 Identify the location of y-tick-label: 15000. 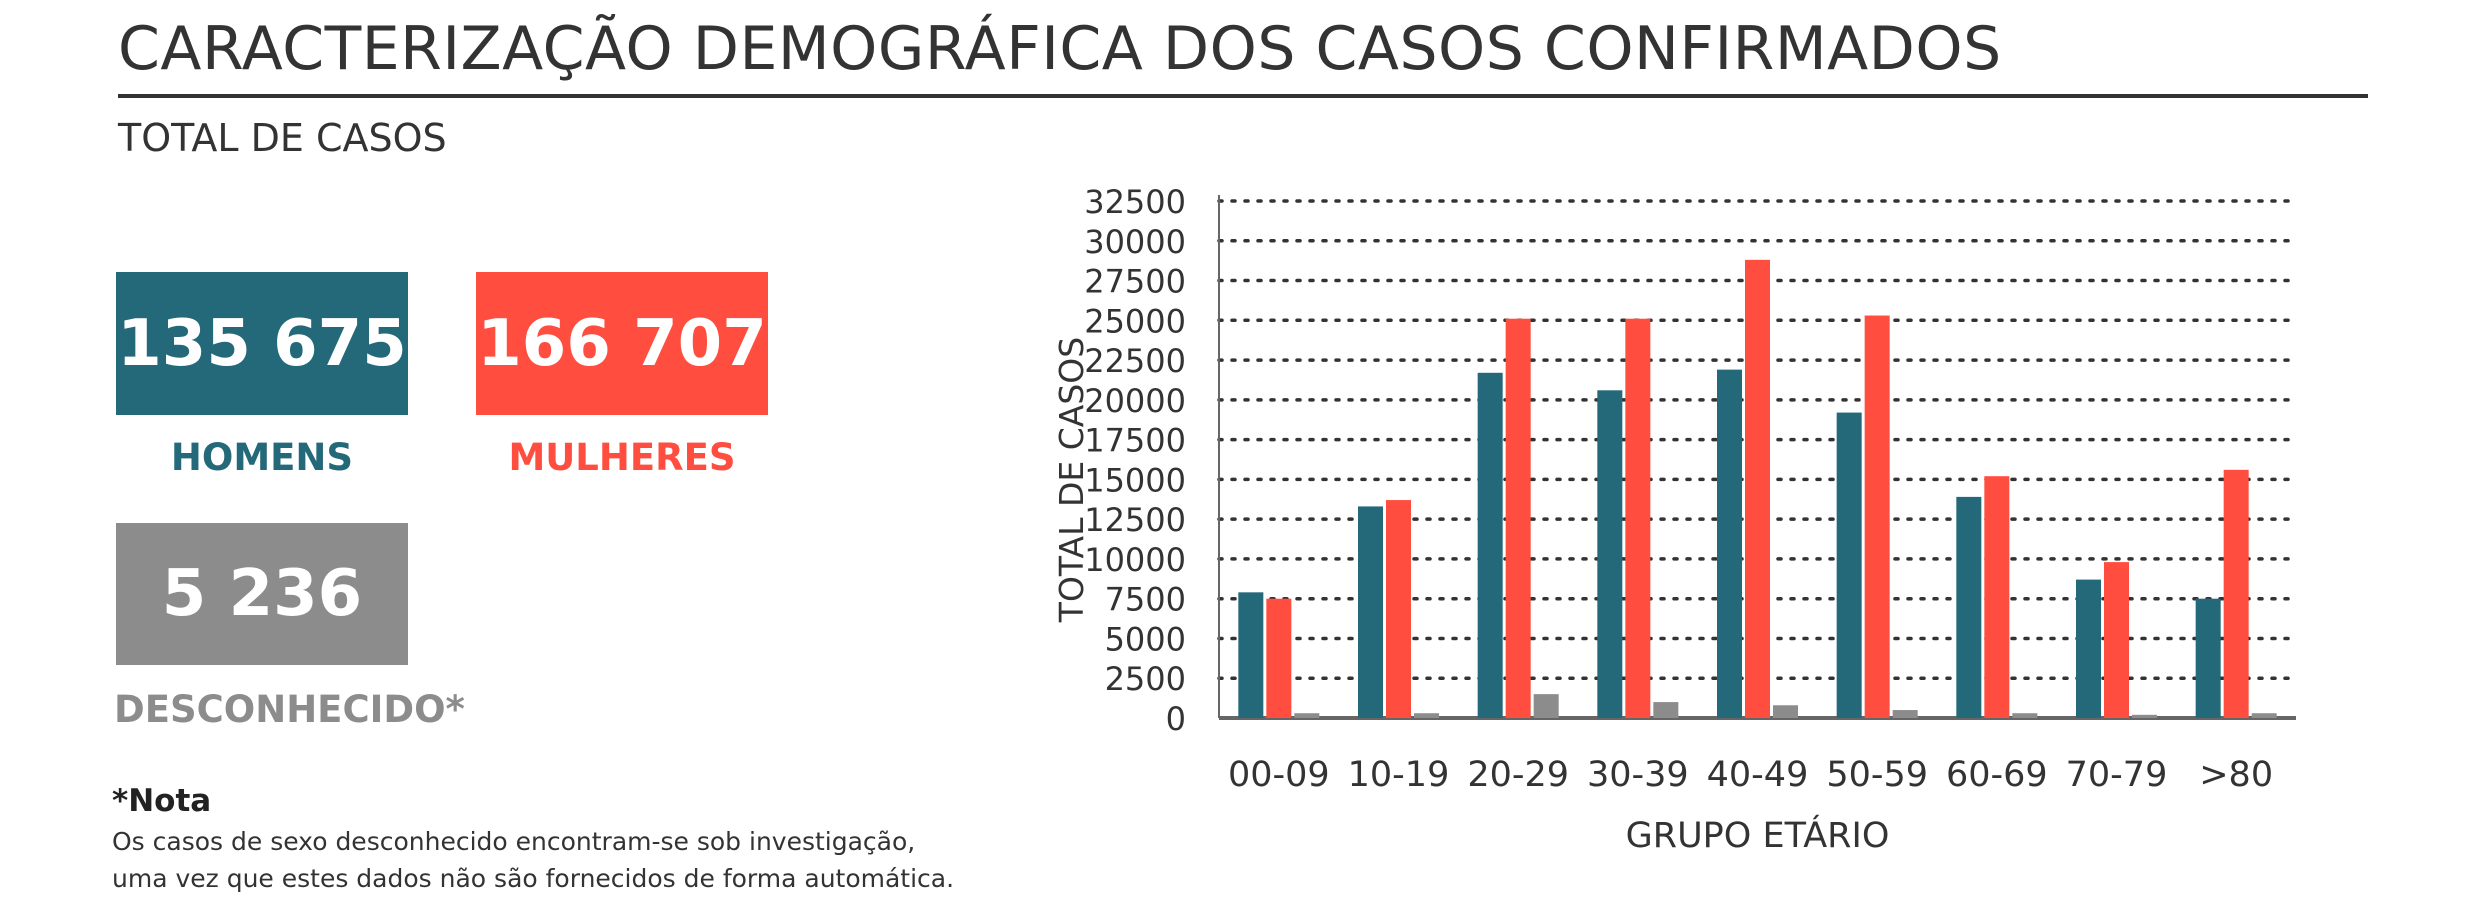
(1135, 480).